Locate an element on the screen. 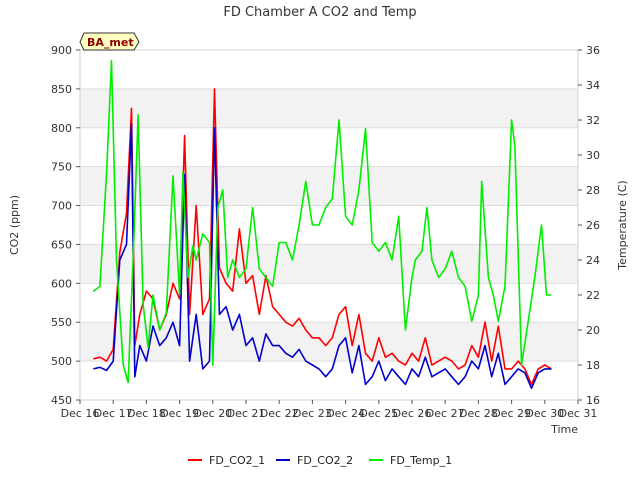 Image resolution: width=640 pixels, height=480 pixels. badge-label: BA_met is located at coordinates (110, 42).